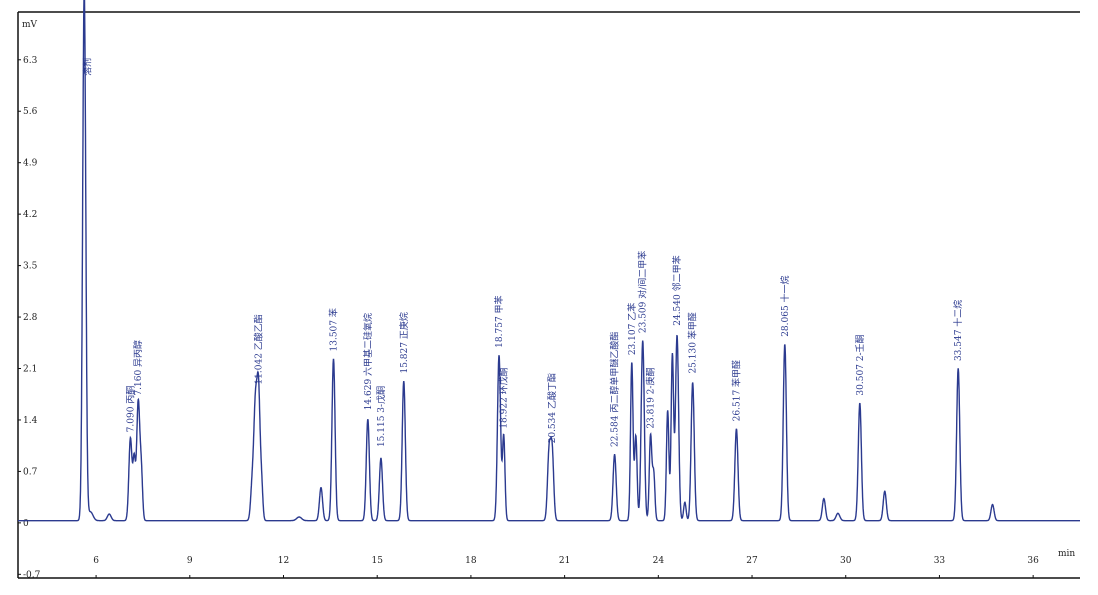 The width and height of the screenshot is (1098, 595). What do you see at coordinates (30, 370) in the screenshot?
I see `y-tick-label: 2.1` at bounding box center [30, 370].